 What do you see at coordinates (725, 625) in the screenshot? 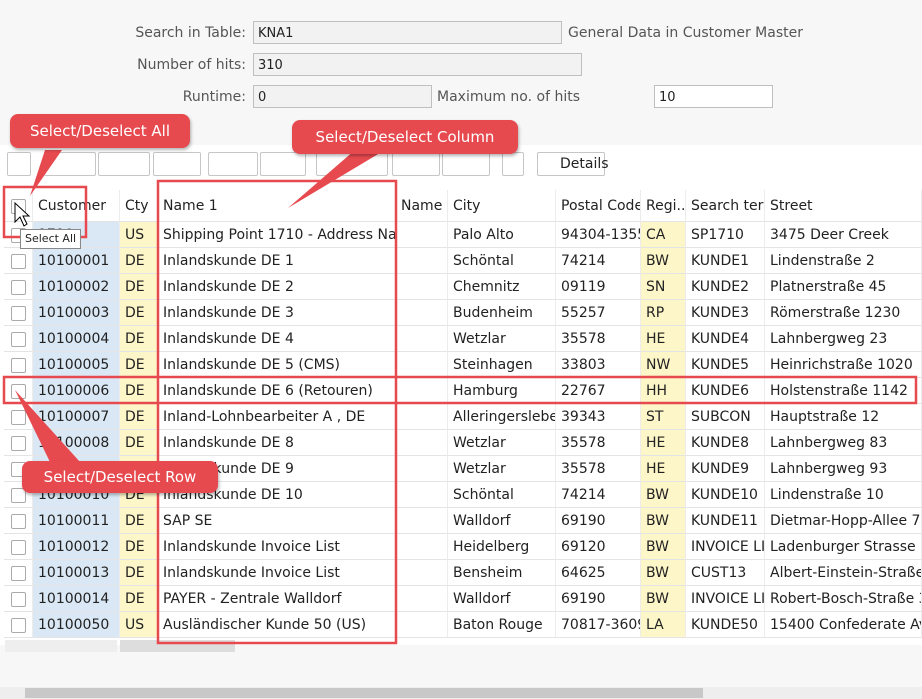
I see `table-cell: KUNDE50` at bounding box center [725, 625].